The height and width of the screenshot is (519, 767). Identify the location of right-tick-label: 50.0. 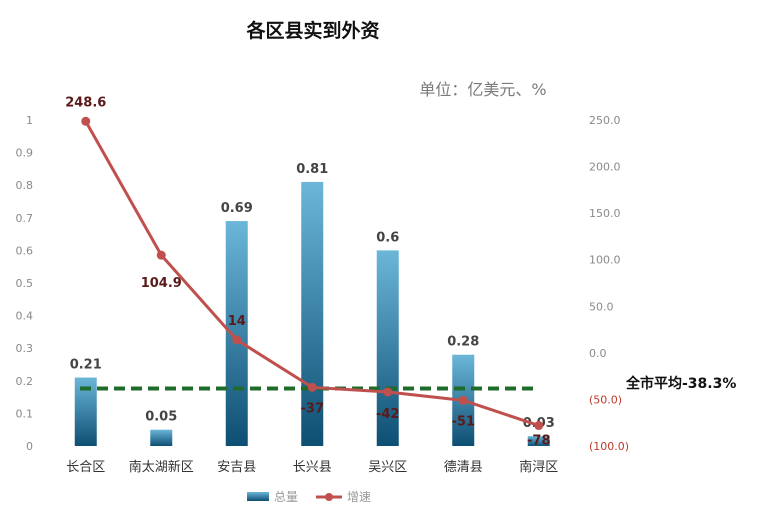
(601, 306).